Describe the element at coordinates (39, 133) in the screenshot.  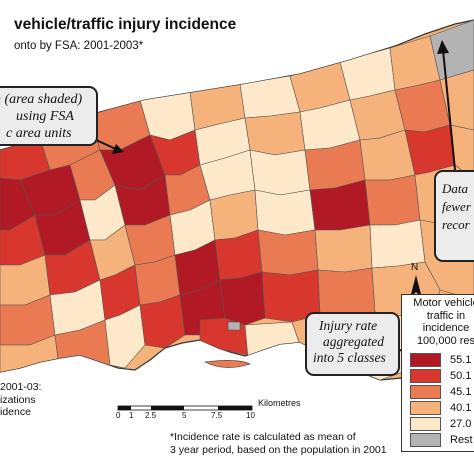
I see `callout-line: c area units` at that location.